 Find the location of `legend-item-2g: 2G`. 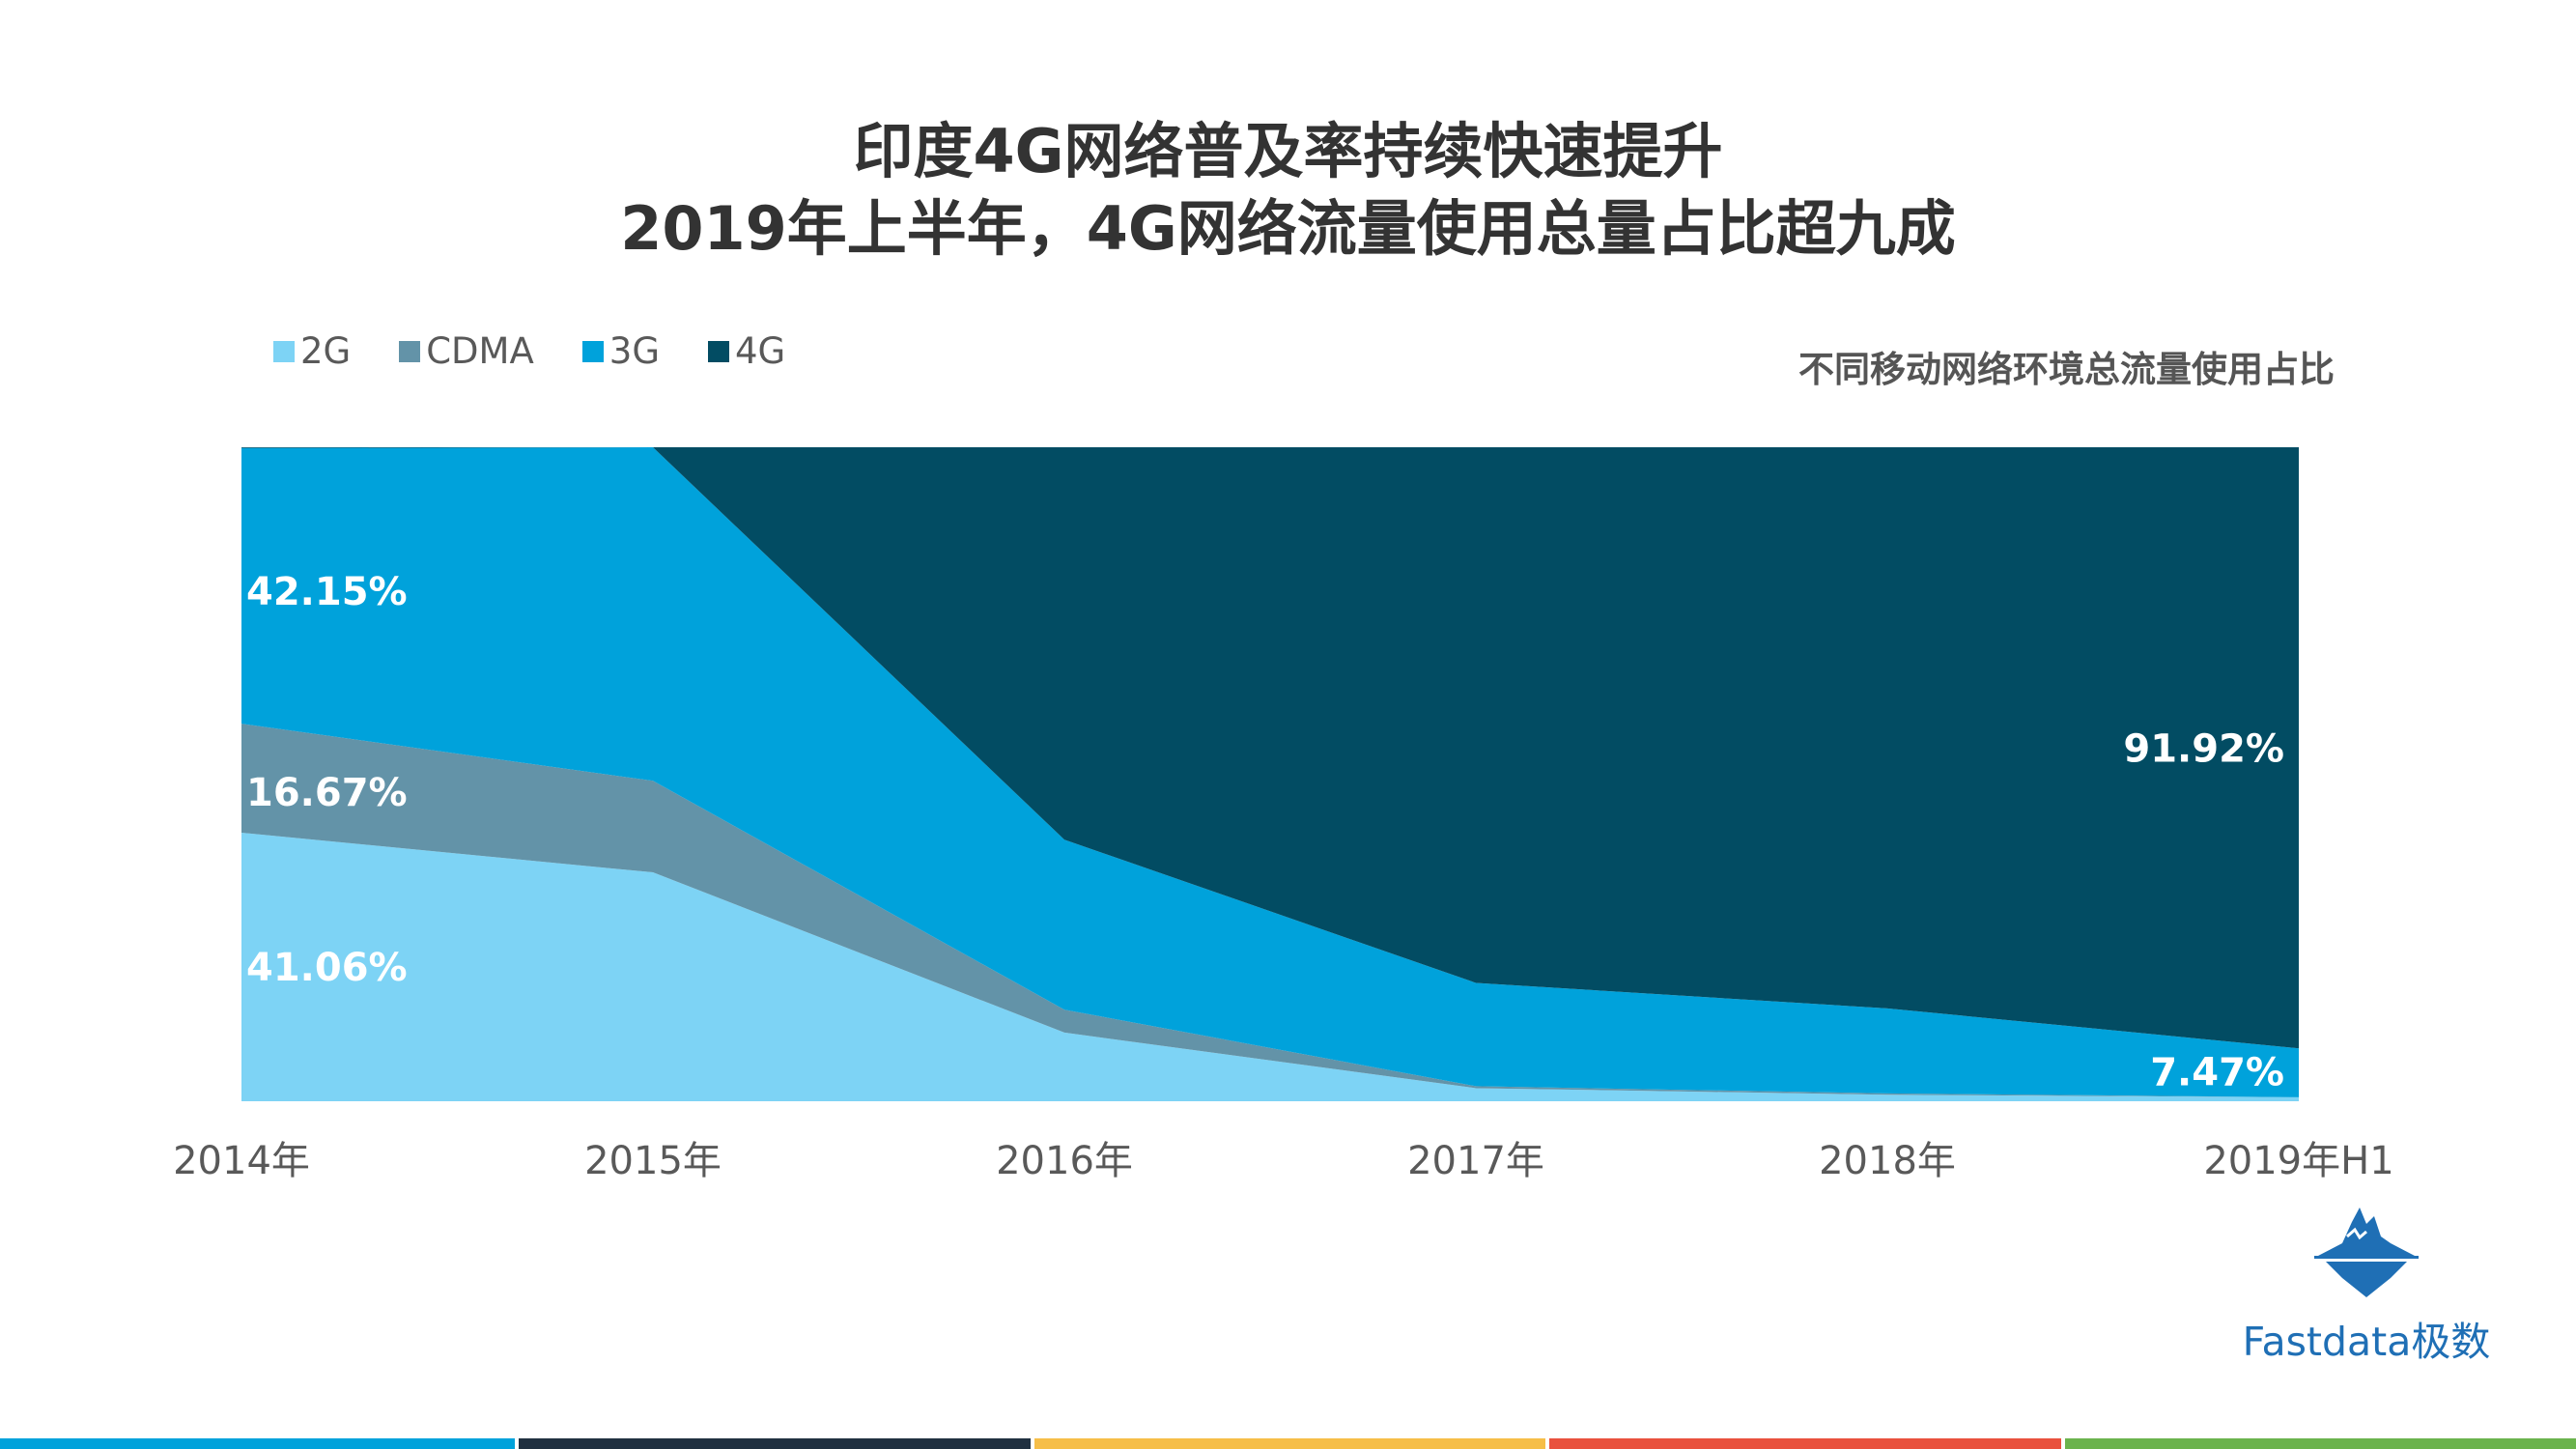

legend-item-2g: 2G is located at coordinates (312, 351).